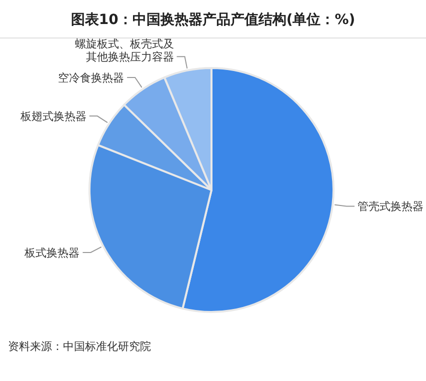 This screenshot has width=426, height=381. Describe the element at coordinates (391, 207) in the screenshot. I see `slice-label: 管壳式换热器` at that location.